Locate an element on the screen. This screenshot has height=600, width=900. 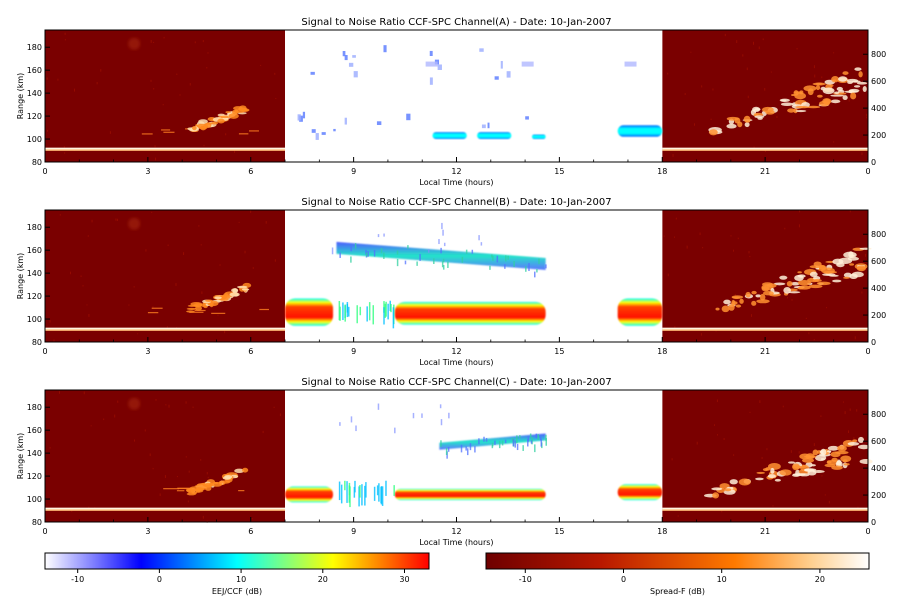
y-tick-label: 80 is located at coordinates (37, 342).